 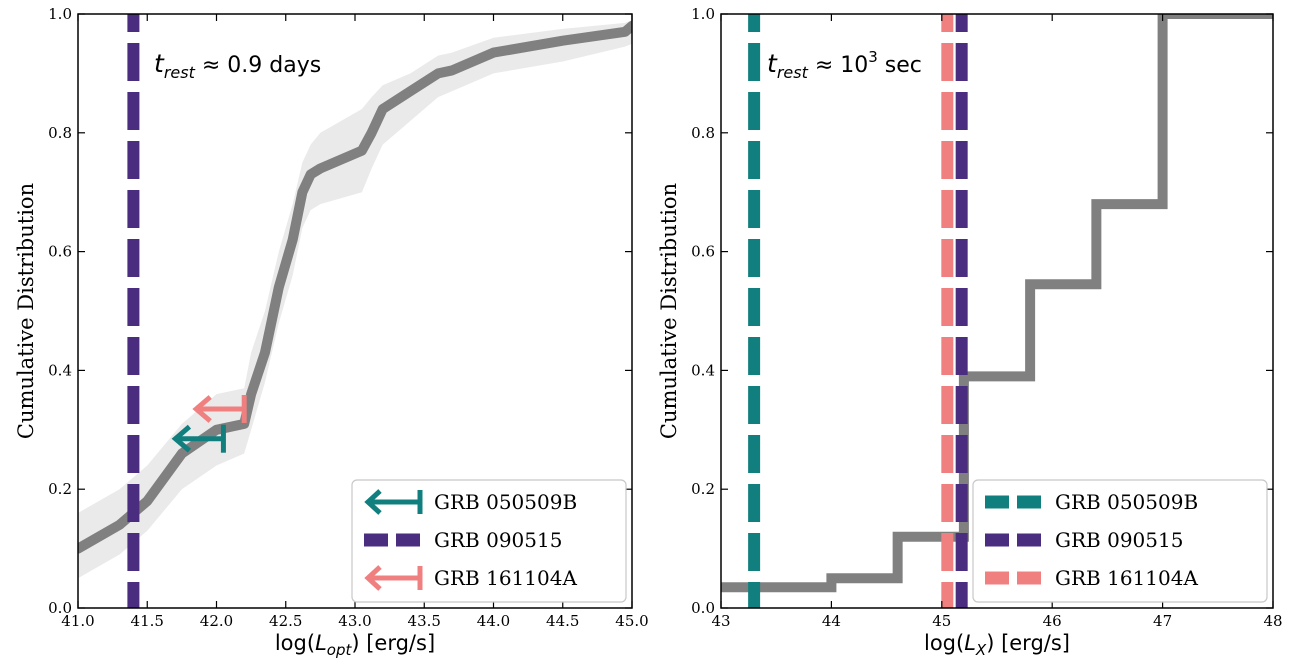 I want to click on panel-1-legend-grb-161104a-label: GRB 161104A, so click(x=505, y=578).